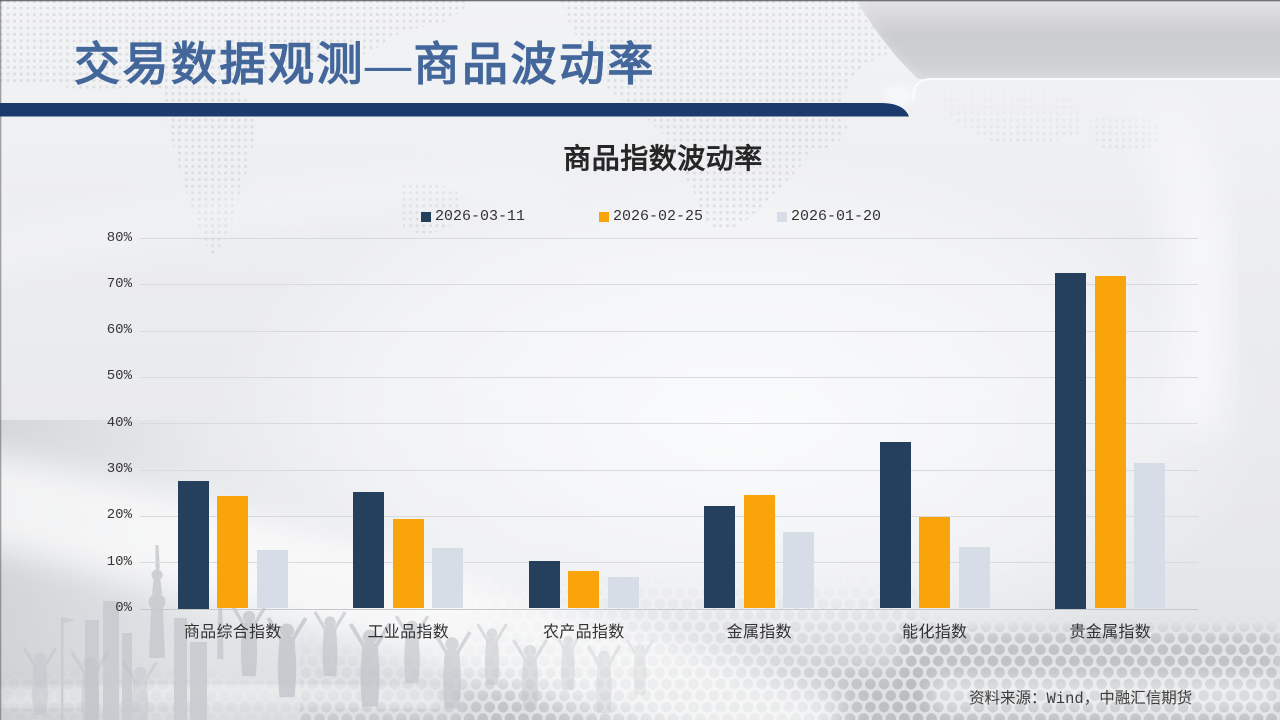 The height and width of the screenshot is (720, 1280). I want to click on legend-item: 2026-03-11, so click(473, 216).